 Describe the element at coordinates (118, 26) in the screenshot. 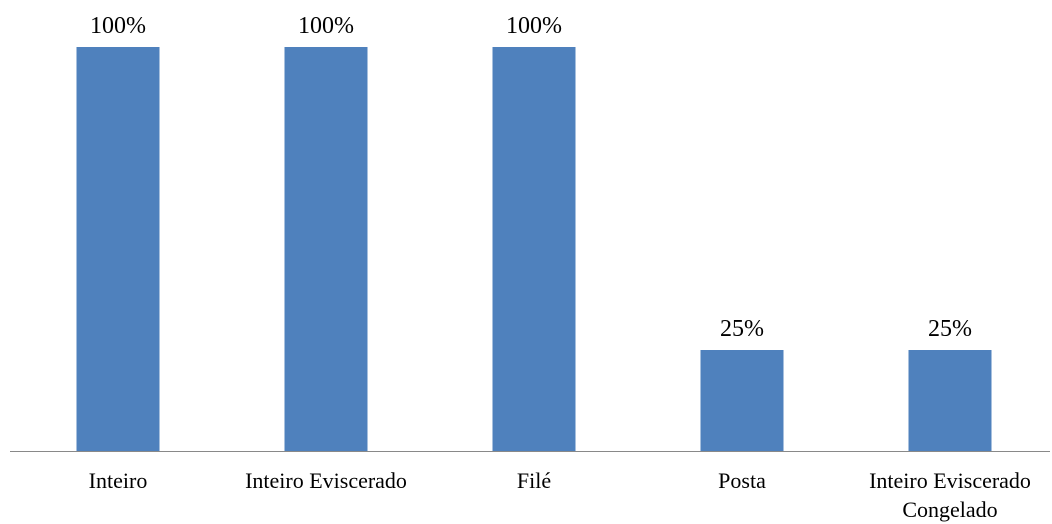

I see `data-label-1: 100%` at that location.